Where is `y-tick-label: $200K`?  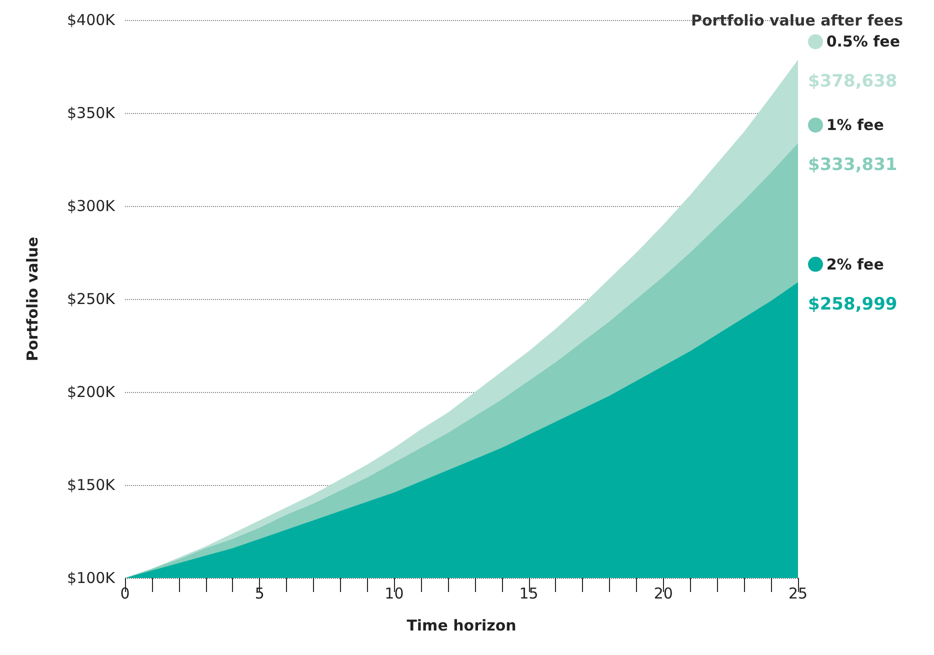 y-tick-label: $200K is located at coordinates (91, 392).